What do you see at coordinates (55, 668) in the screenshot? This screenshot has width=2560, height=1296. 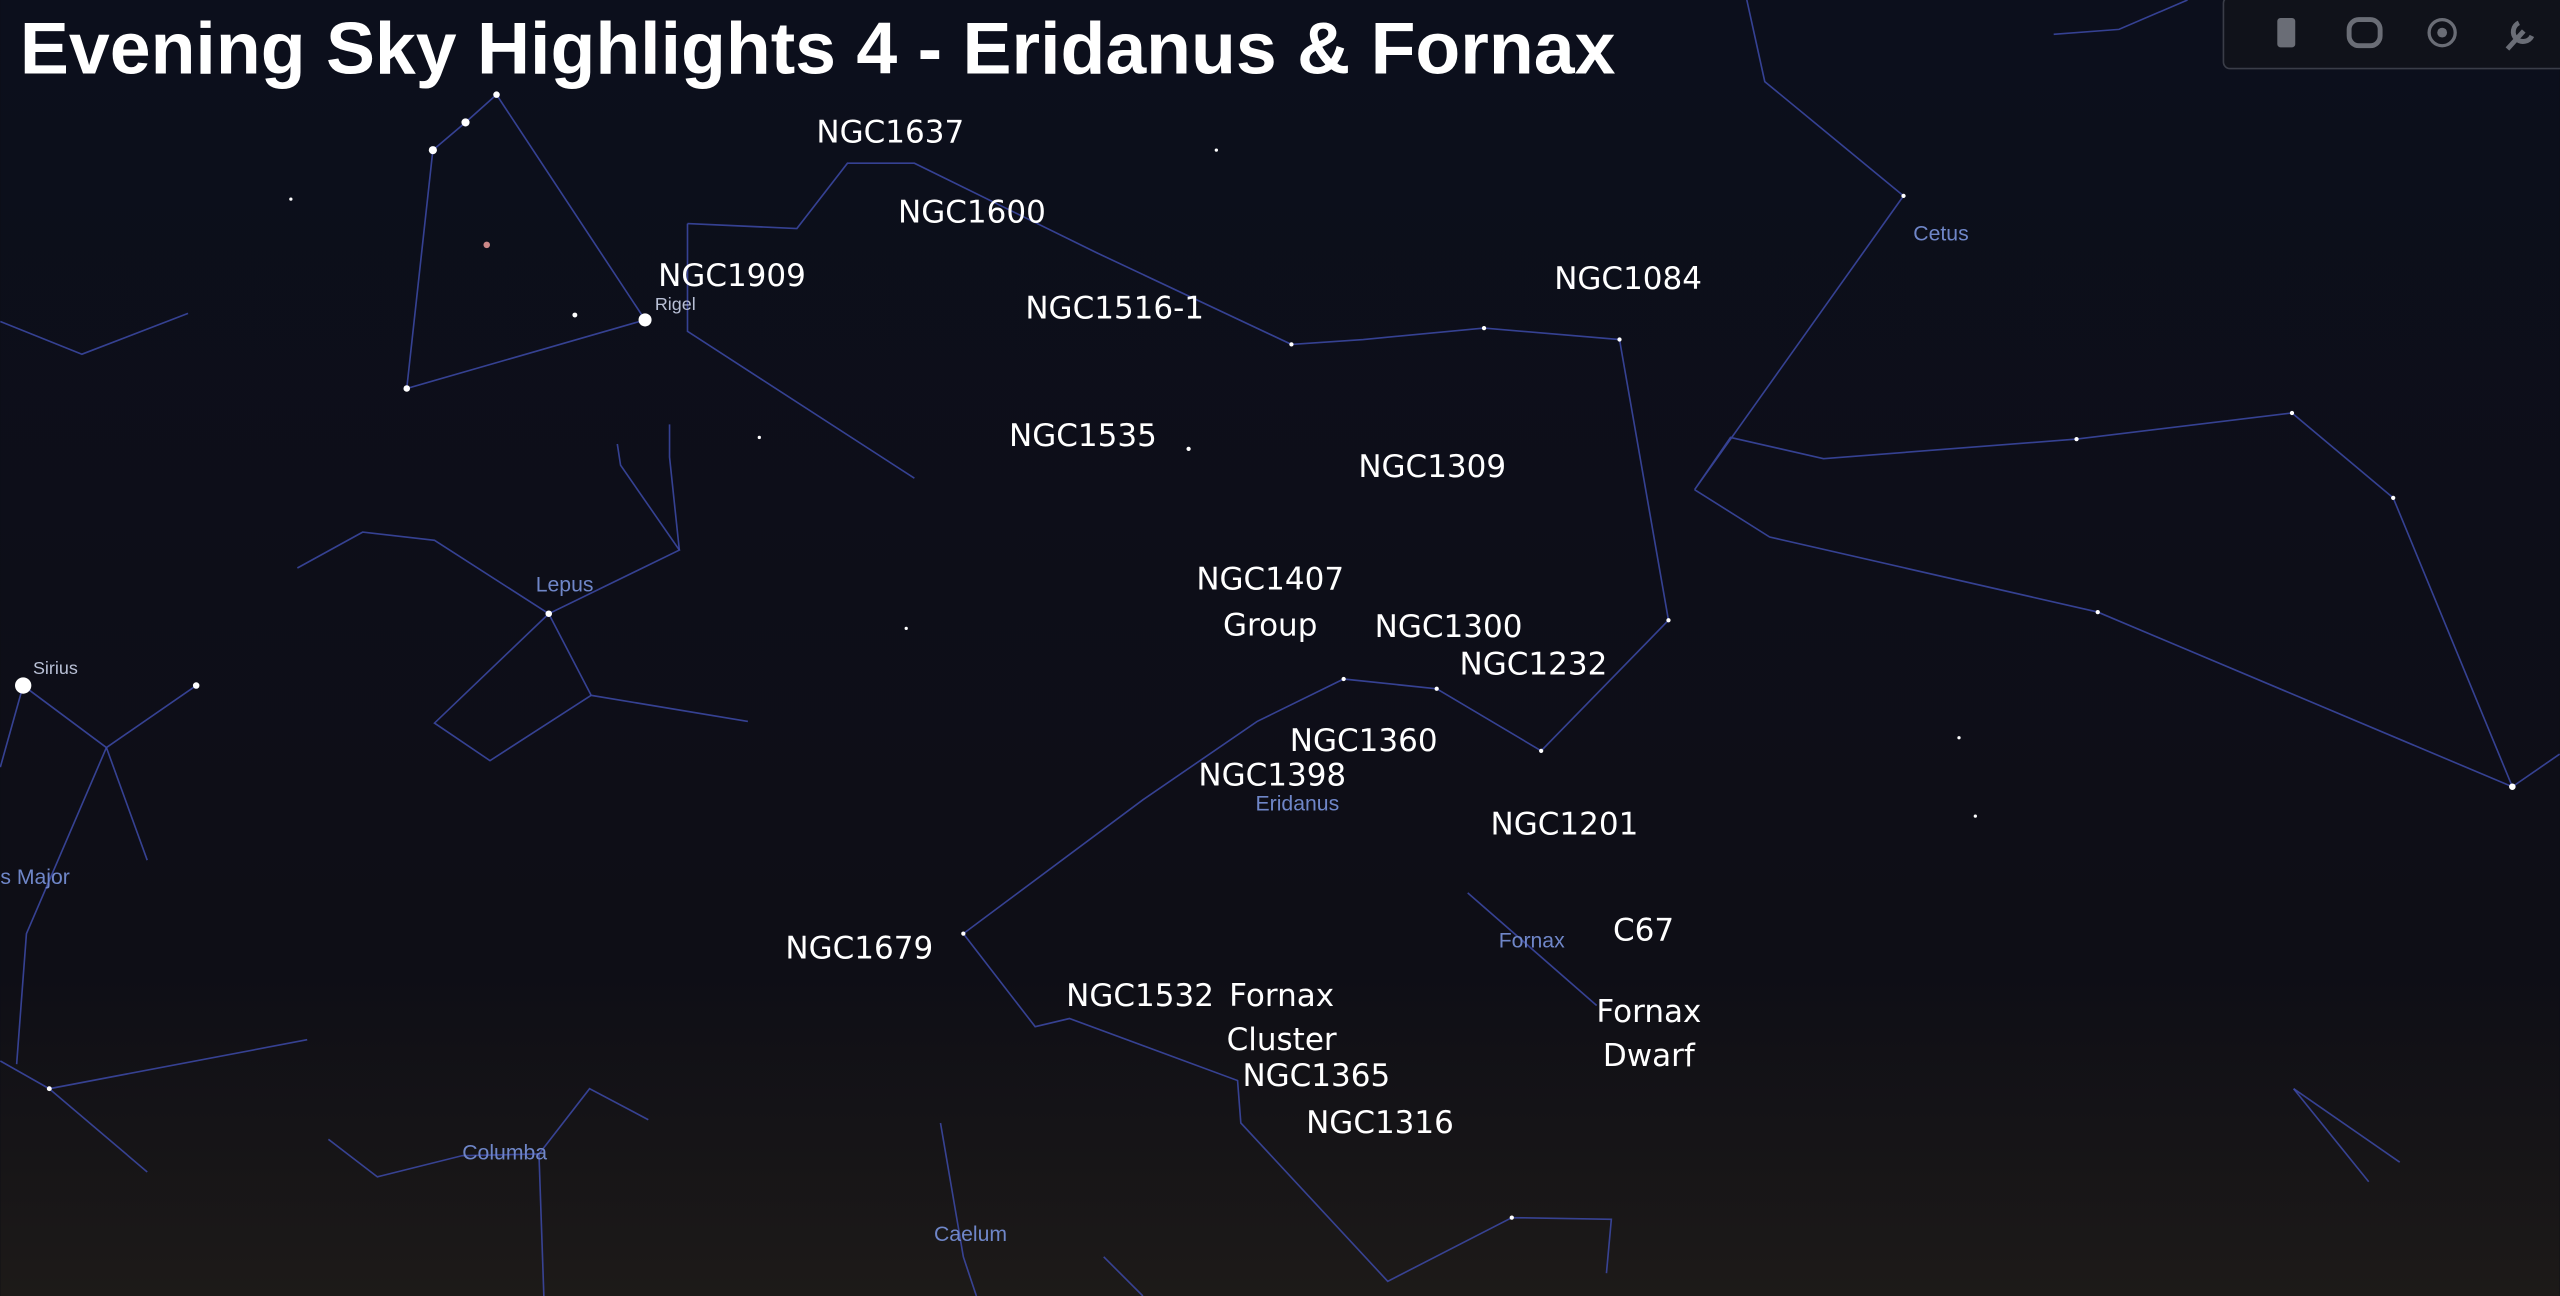 I see `star-label: Sirius` at bounding box center [55, 668].